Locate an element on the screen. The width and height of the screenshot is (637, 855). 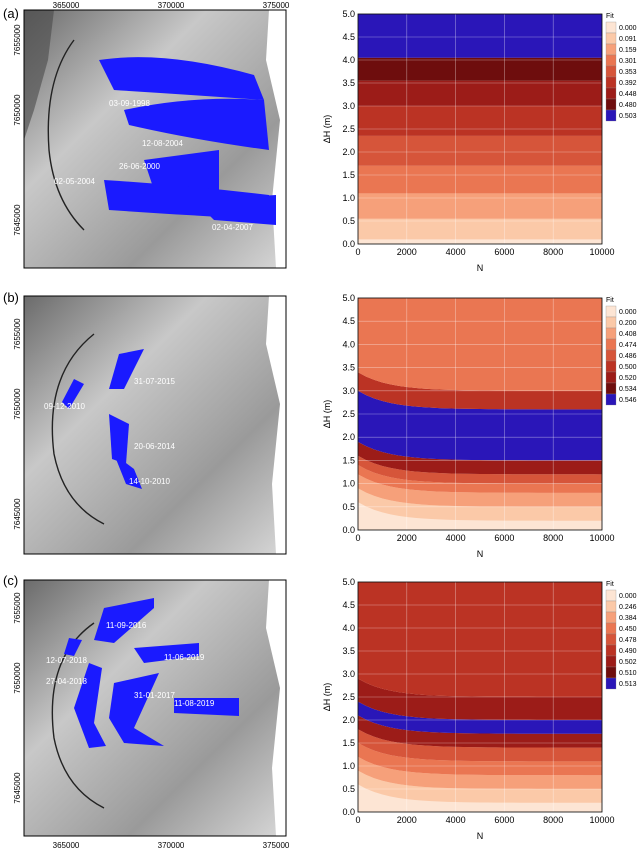
legend-title: Fit is located at coordinates (610, 300).